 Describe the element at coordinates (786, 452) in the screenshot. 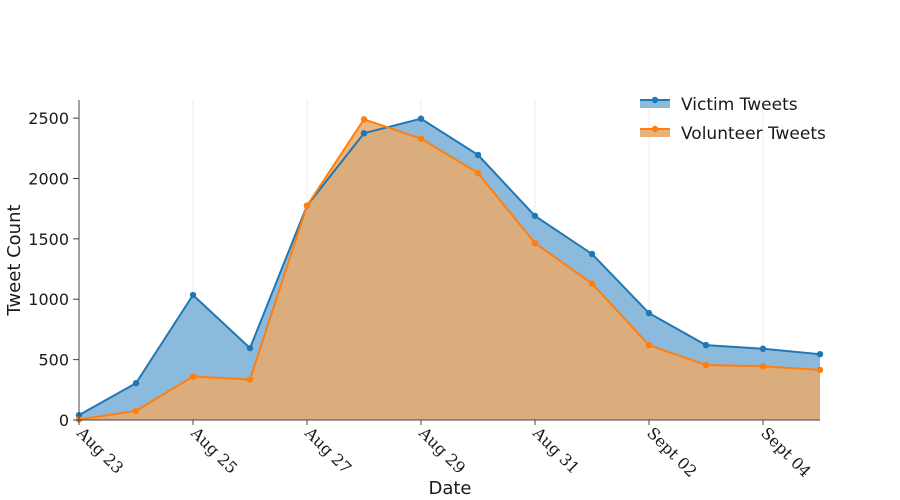

I see `x-tick-label: Sept 04` at that location.